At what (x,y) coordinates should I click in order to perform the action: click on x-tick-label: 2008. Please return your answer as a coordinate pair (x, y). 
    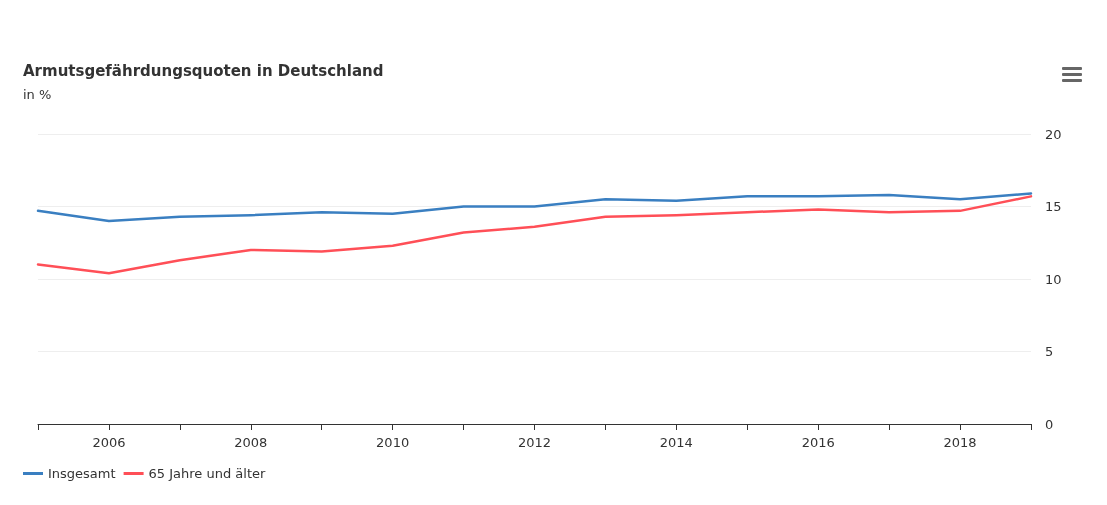
    Looking at the image, I should click on (251, 442).